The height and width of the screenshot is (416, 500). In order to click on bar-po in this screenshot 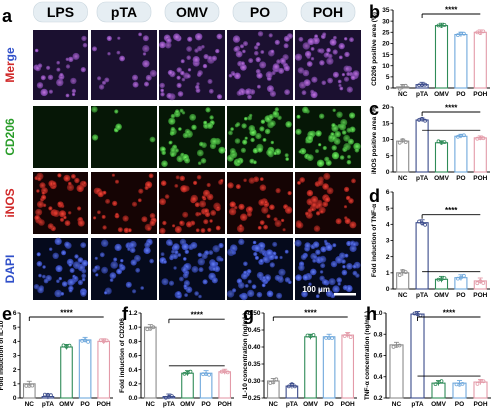, I will do `click(329, 367)`.